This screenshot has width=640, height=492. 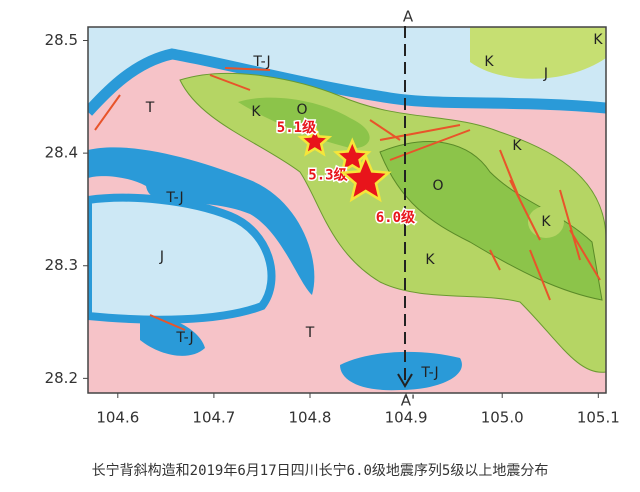 I want to click on x-tick-label: 104.9, so click(x=406, y=418).